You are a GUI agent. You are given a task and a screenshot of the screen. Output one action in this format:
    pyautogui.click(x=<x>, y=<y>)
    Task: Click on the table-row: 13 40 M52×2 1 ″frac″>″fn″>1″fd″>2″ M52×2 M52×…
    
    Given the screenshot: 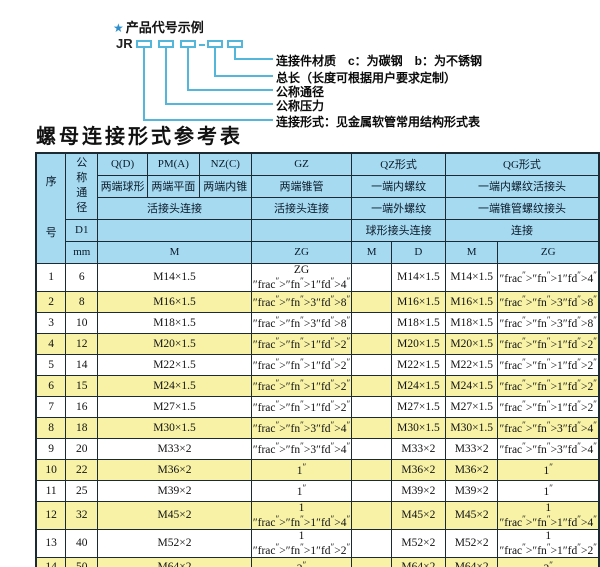 What is the action you would take?
    pyautogui.click(x=317, y=543)
    